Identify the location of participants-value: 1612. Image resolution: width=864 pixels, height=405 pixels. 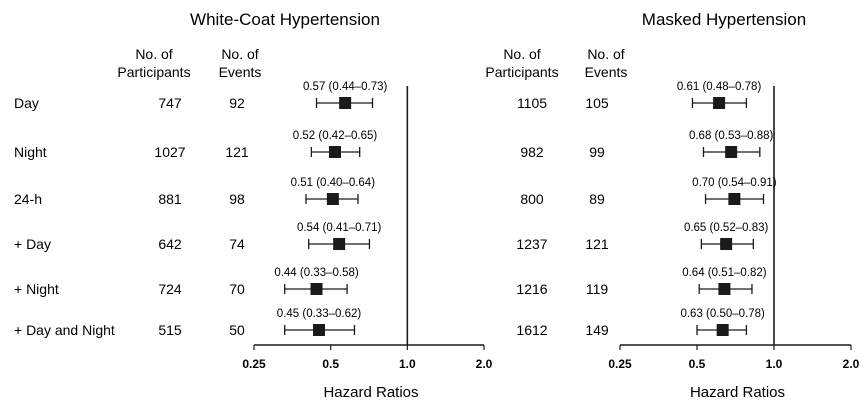
(531, 330).